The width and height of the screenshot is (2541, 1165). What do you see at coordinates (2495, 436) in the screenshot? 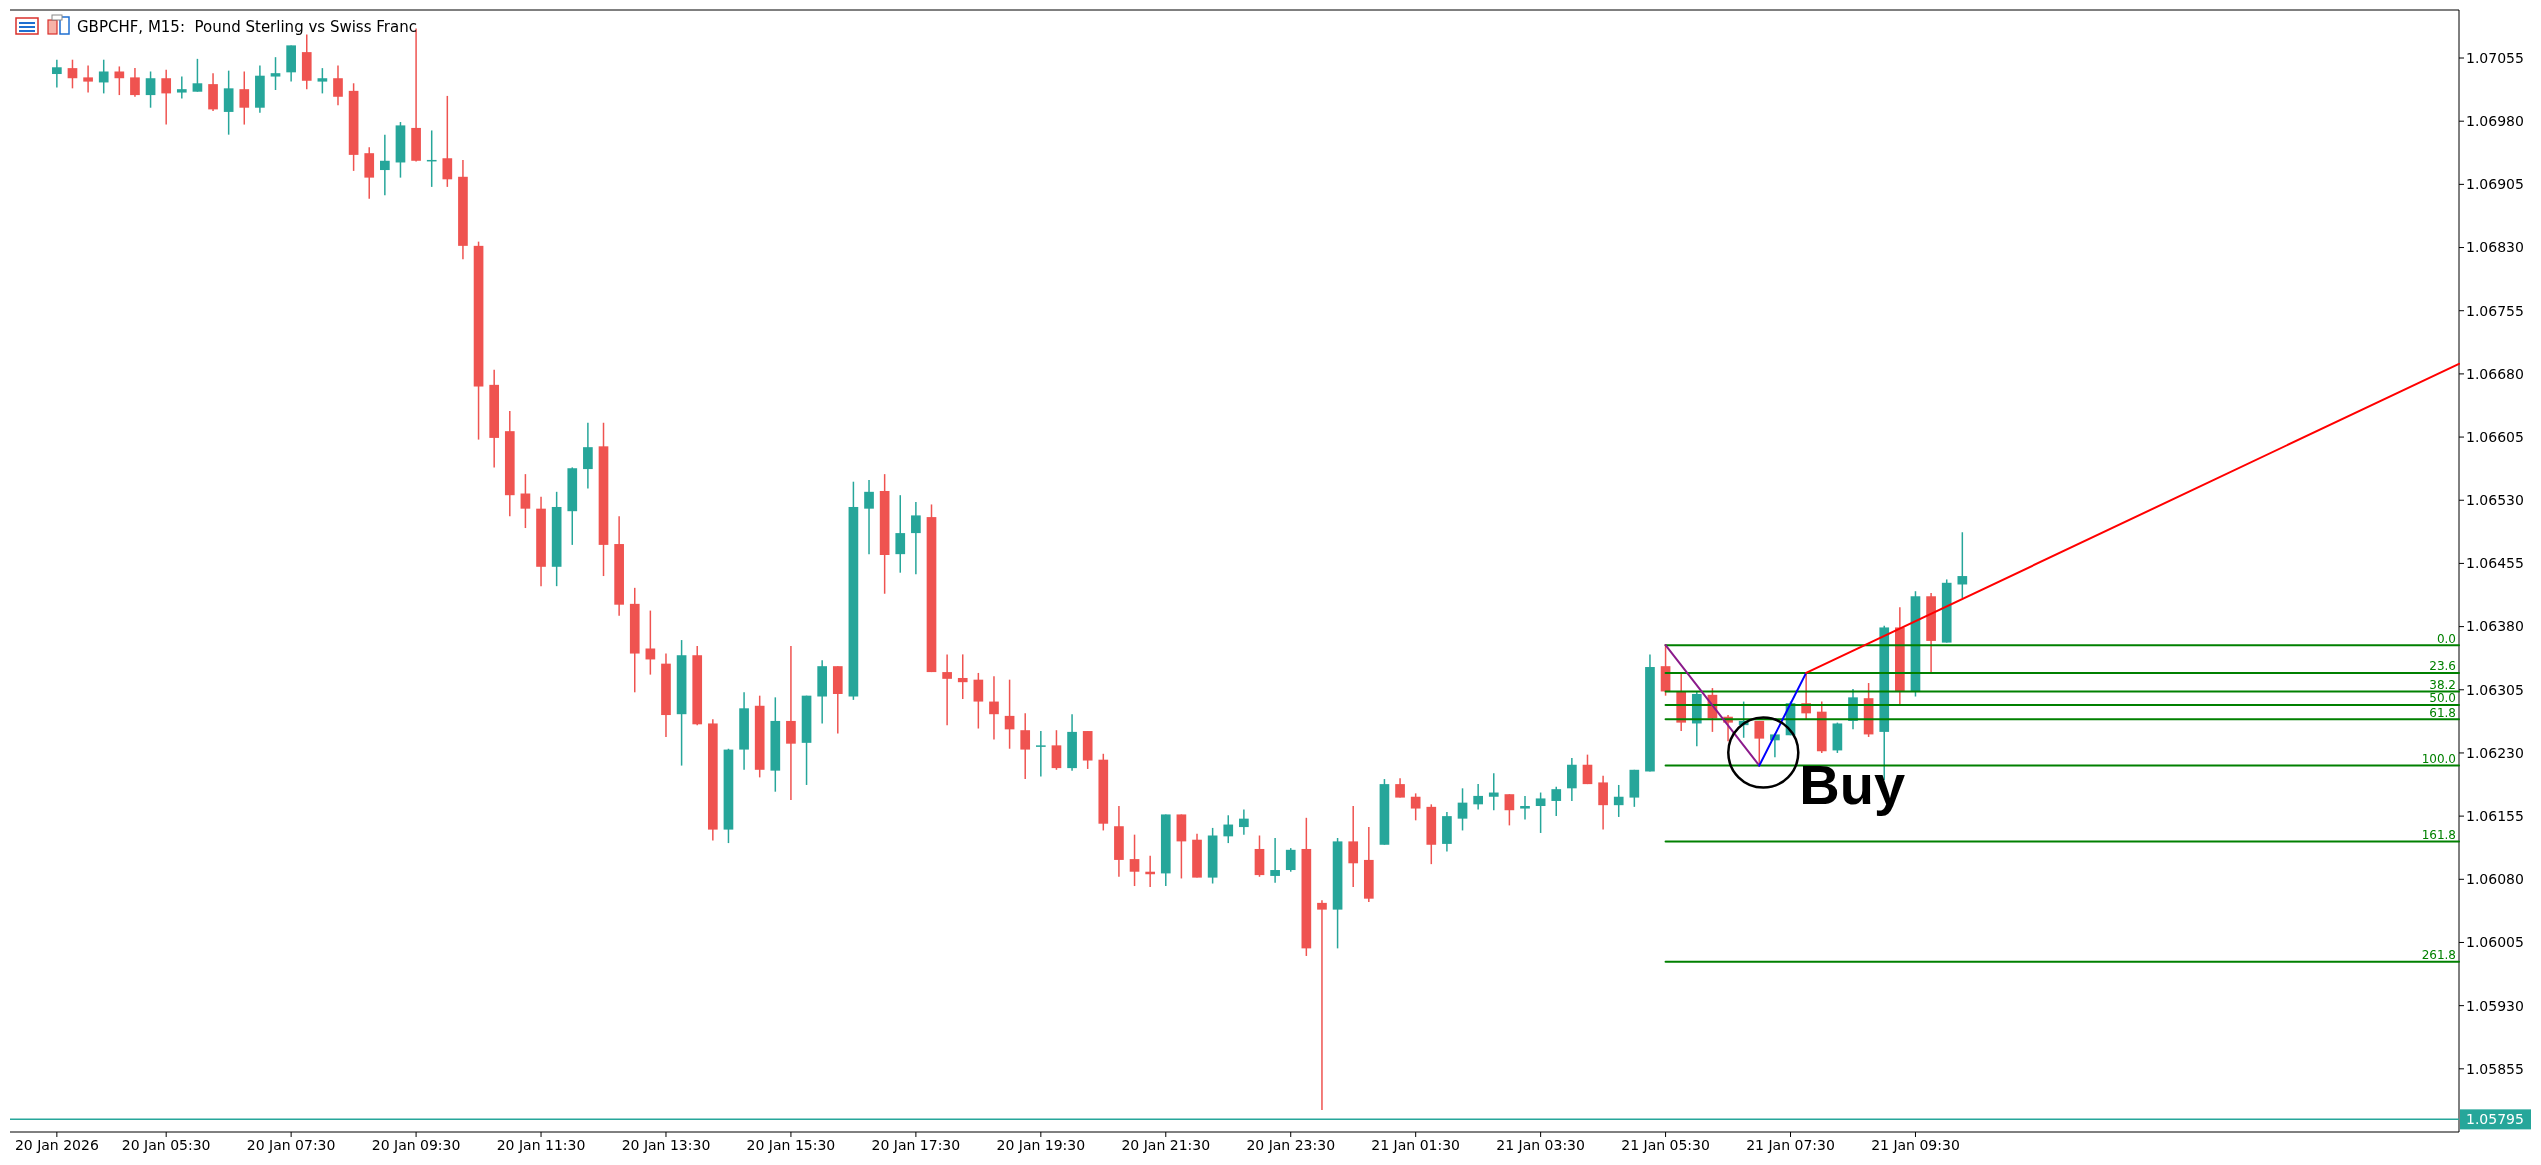
I see `y-tick-label: 1.06605` at bounding box center [2495, 436].